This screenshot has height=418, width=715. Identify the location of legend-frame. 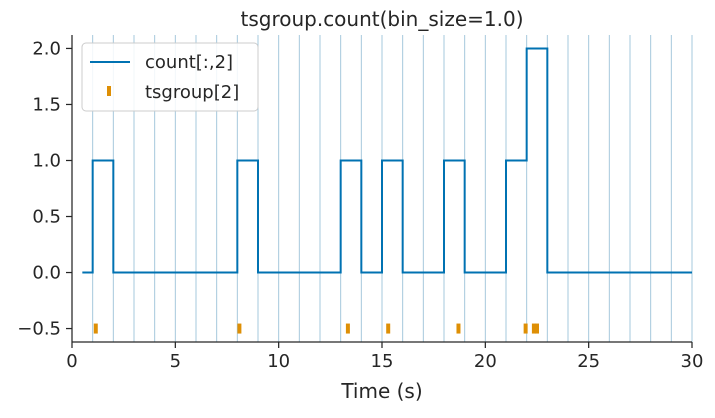
(170, 77).